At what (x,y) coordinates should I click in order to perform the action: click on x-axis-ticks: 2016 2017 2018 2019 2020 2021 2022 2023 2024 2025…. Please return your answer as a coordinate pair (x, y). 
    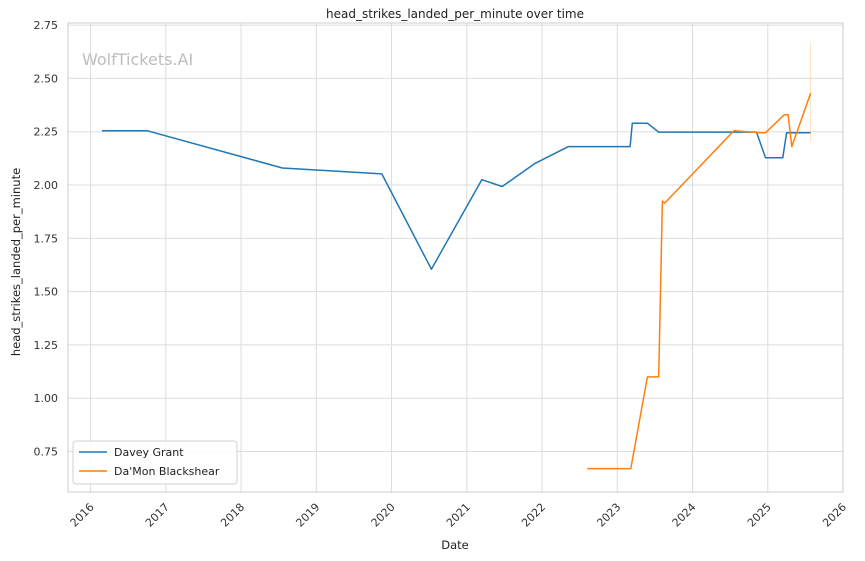
    Looking at the image, I should click on (458, 515).